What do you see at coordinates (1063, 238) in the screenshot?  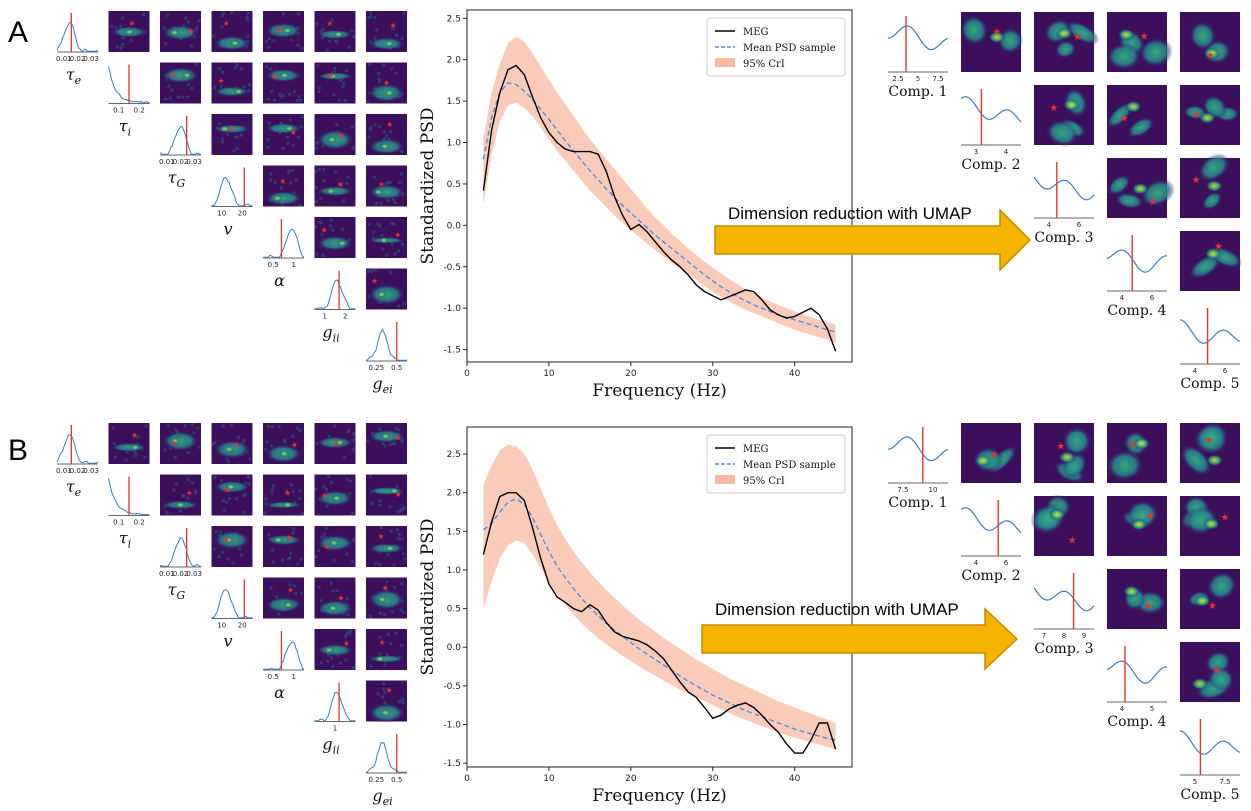 I see `umap-comp-label: Comp. 3` at bounding box center [1063, 238].